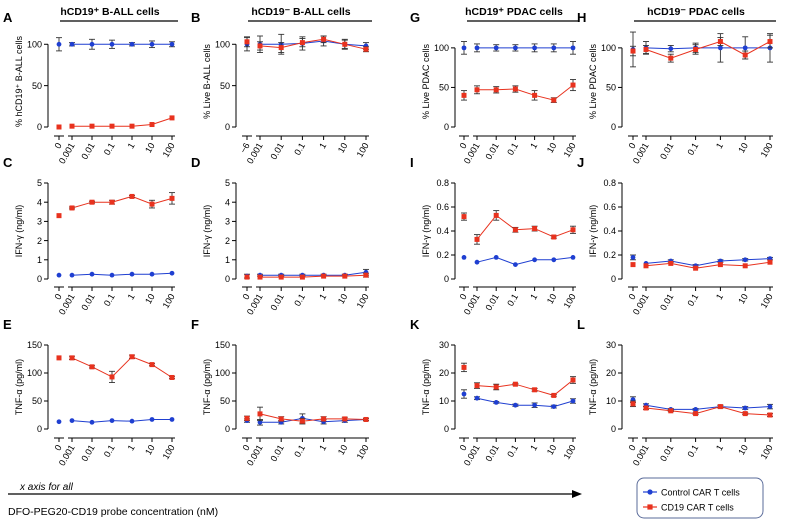  I want to click on x-tick-label-E-2: 0.01, so click(87, 453).